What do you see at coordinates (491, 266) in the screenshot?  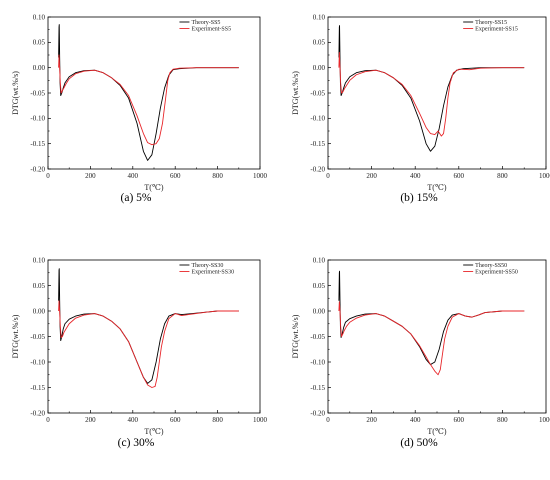 I see `legend-label: Theory-SS50` at bounding box center [491, 266].